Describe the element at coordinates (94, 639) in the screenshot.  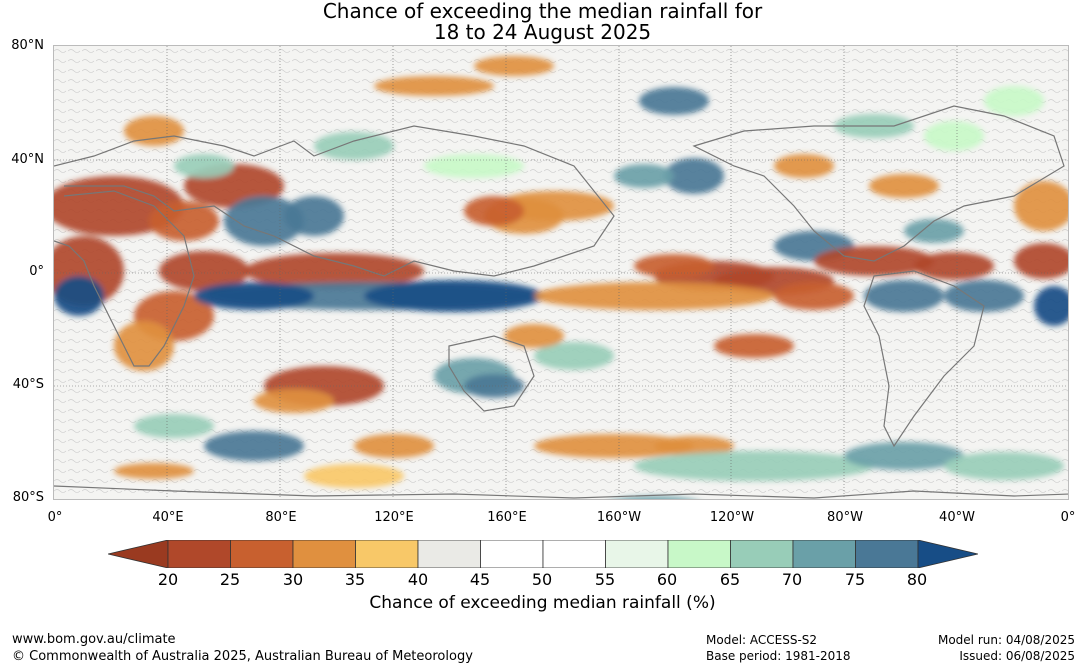
I see `footer-website: www.bom.gov.au/climate` at that location.